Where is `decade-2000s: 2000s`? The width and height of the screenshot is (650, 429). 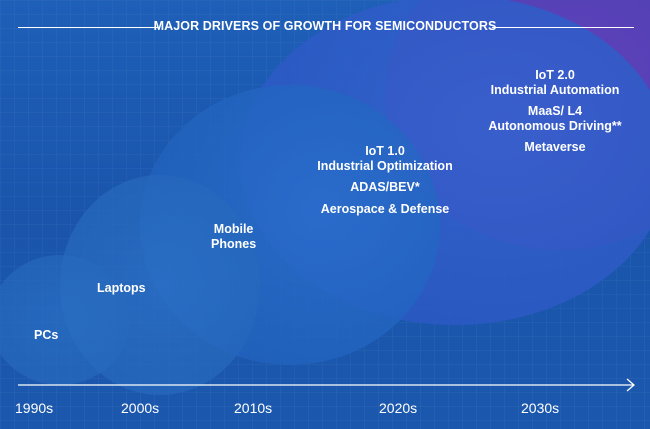 decade-2000s: 2000s is located at coordinates (140, 408).